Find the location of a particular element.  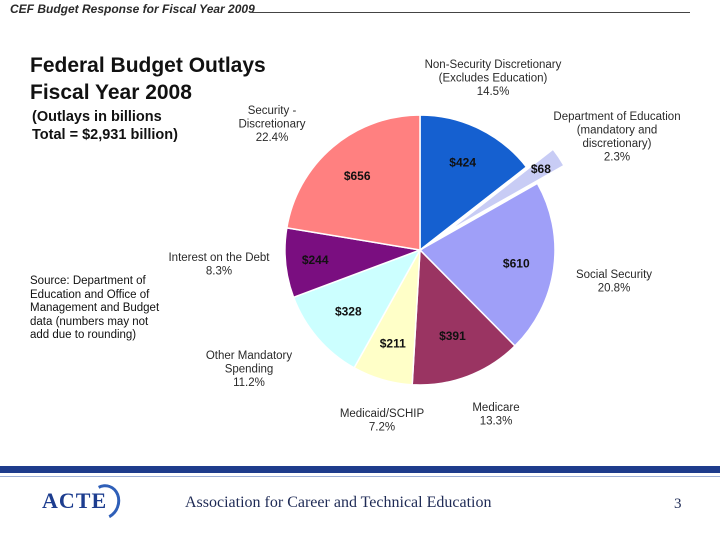

pie-category-label-2-line-1: 20.8% is located at coordinates (614, 289).